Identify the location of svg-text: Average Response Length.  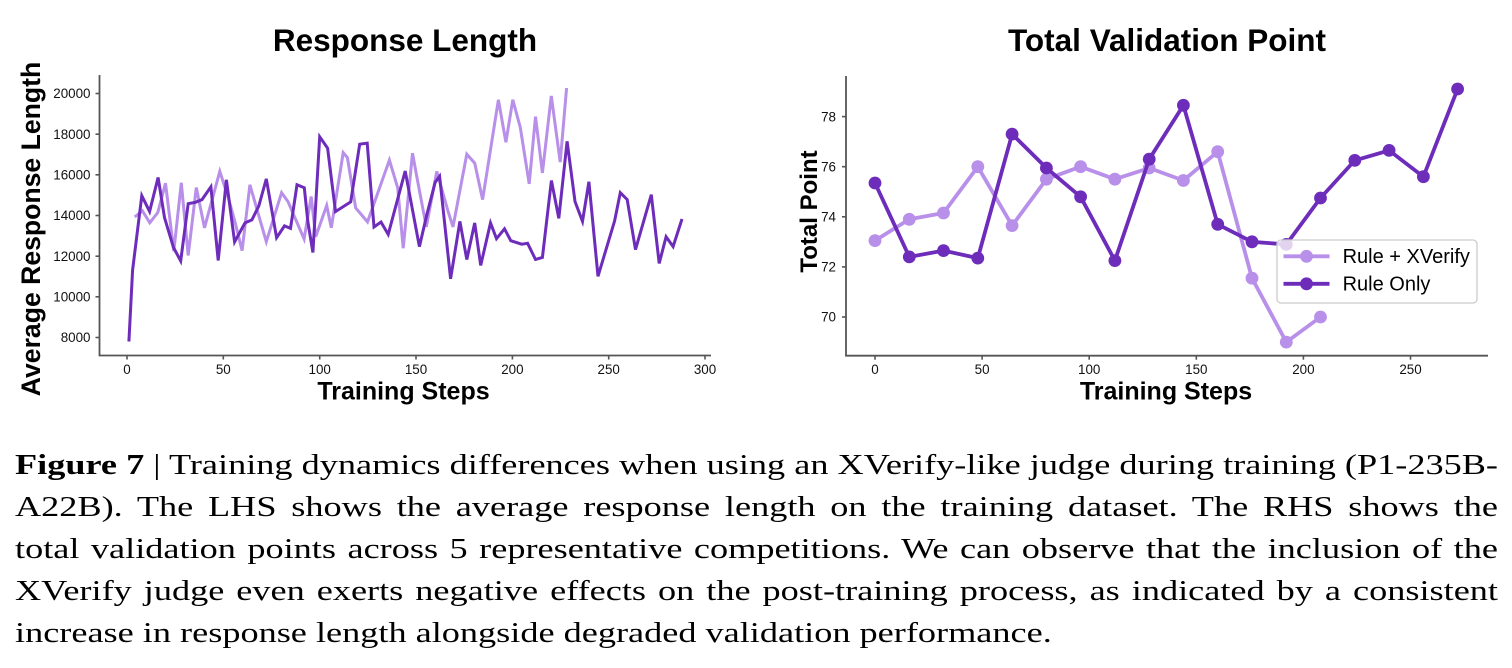
(31, 229).